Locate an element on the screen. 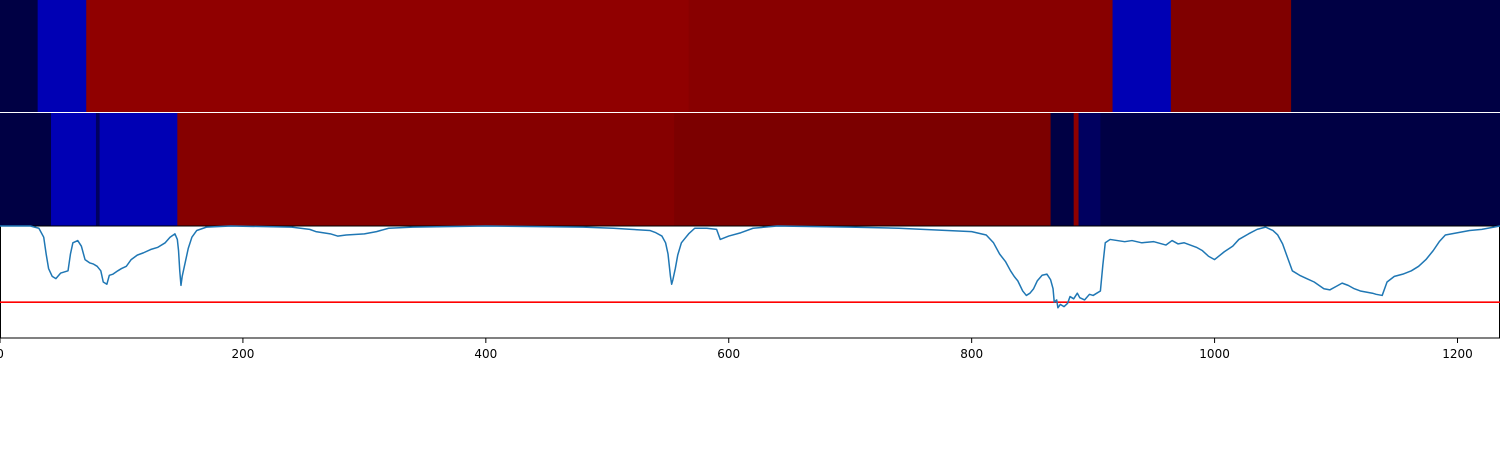 The image size is (1500, 450). x-axis: 0 200 400 600 800 1000 1200 is located at coordinates (736, 349).